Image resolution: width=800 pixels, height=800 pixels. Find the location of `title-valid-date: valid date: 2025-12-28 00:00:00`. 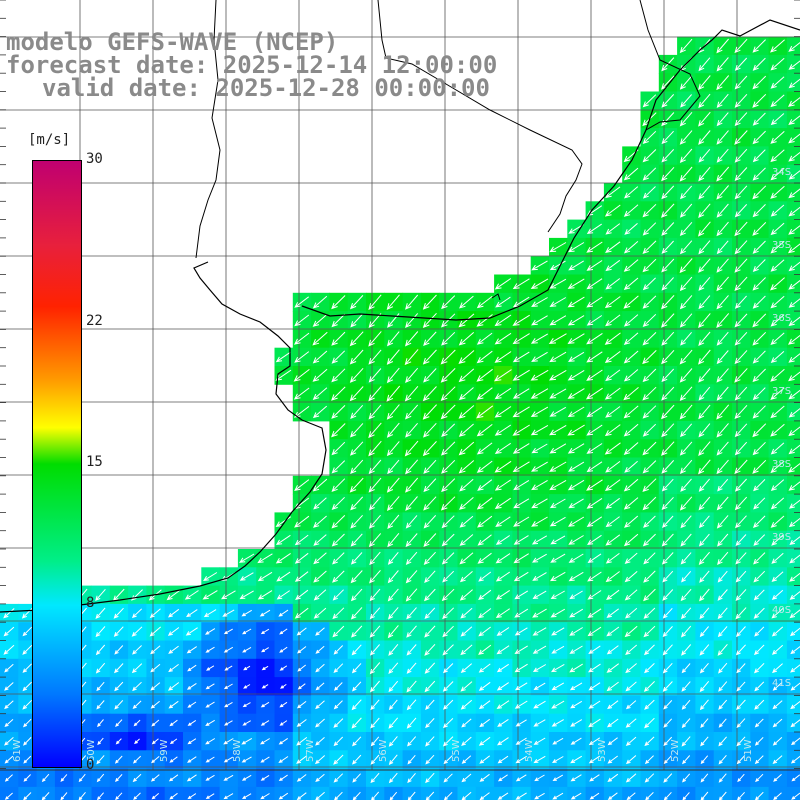

title-valid-date: valid date: 2025-12-28 00:00:00 is located at coordinates (266, 88).